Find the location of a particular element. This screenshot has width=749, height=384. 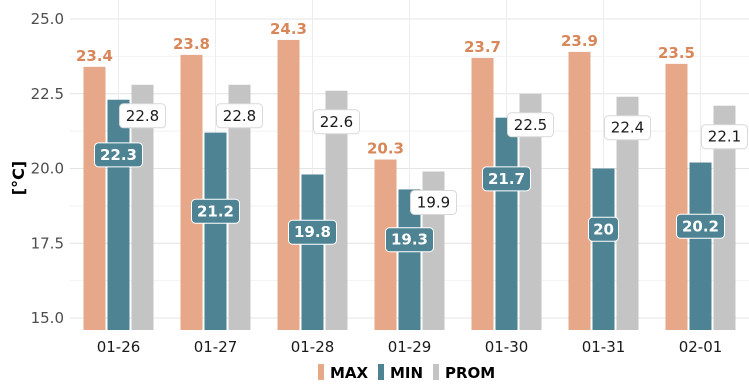

x-tick-label: 01-28 is located at coordinates (313, 347).